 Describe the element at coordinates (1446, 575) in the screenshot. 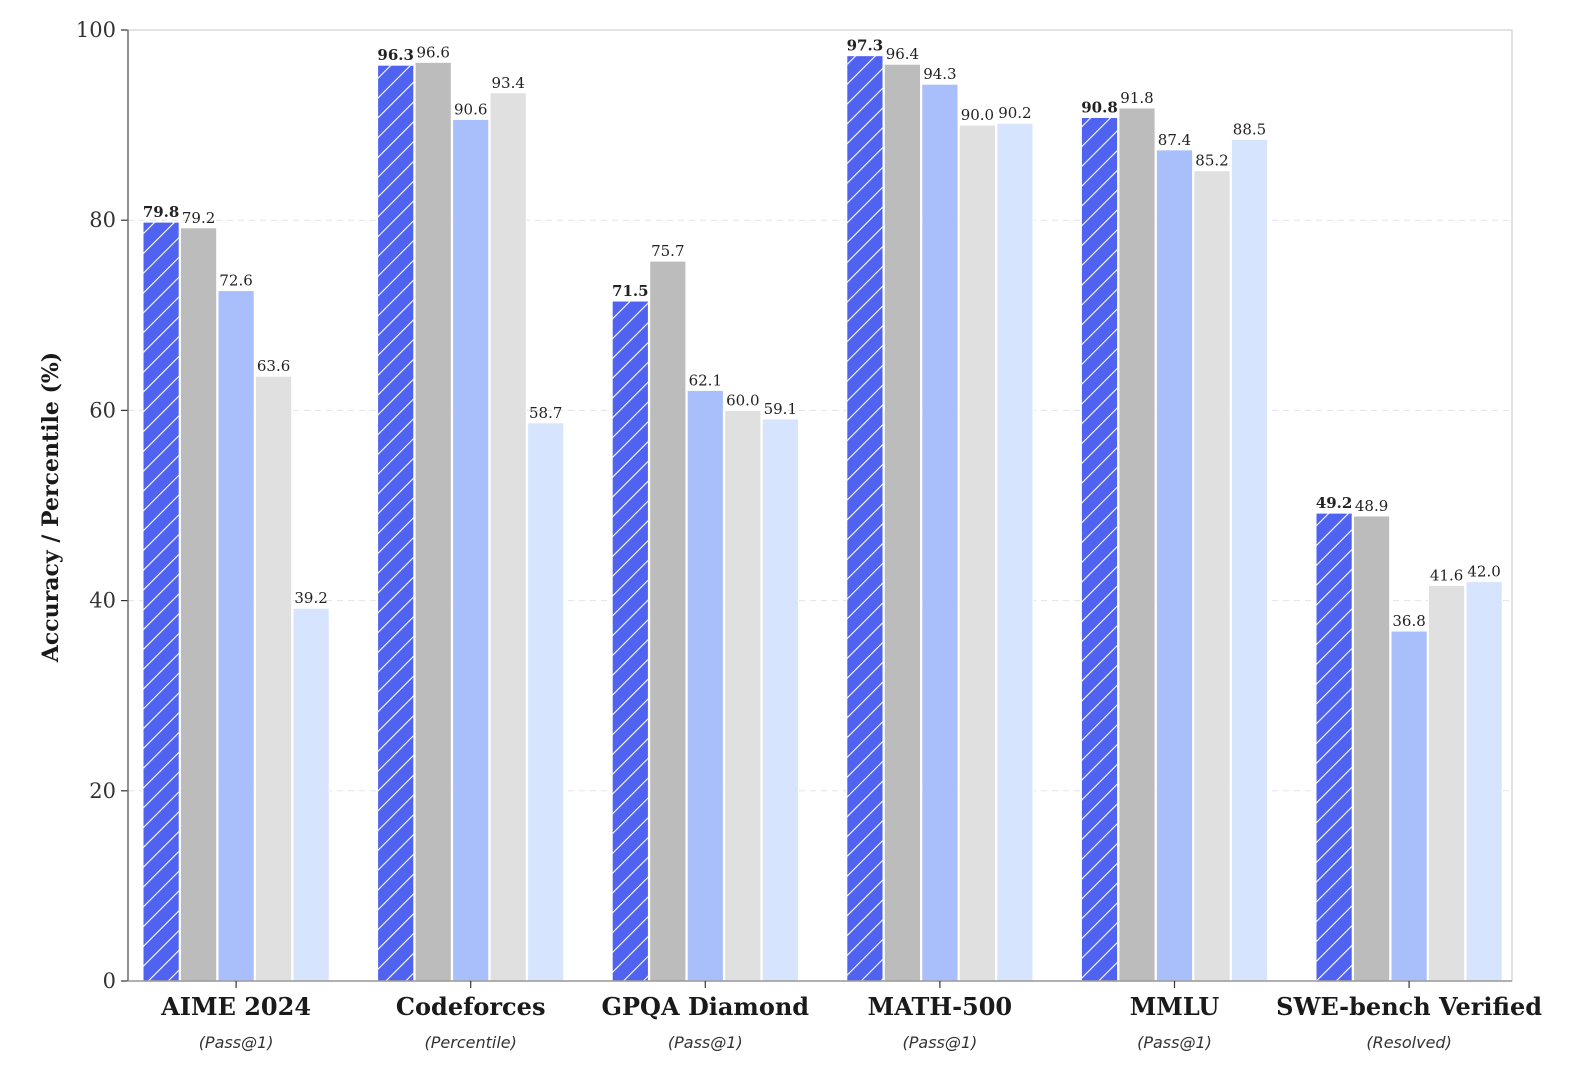

I see `bar-value-label: 41.6` at that location.